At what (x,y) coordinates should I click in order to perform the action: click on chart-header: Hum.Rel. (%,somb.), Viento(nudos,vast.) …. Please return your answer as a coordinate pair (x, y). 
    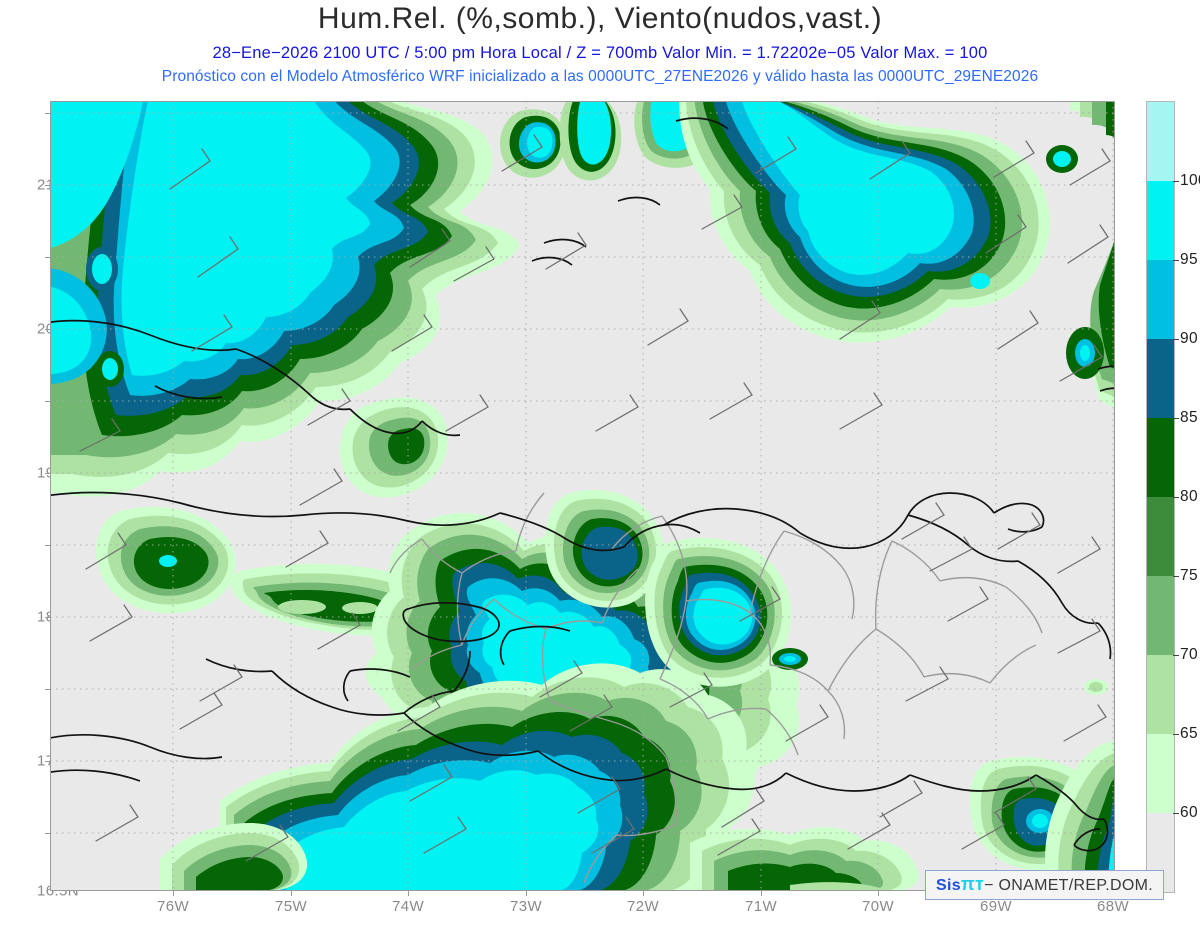
    Looking at the image, I should click on (600, 46).